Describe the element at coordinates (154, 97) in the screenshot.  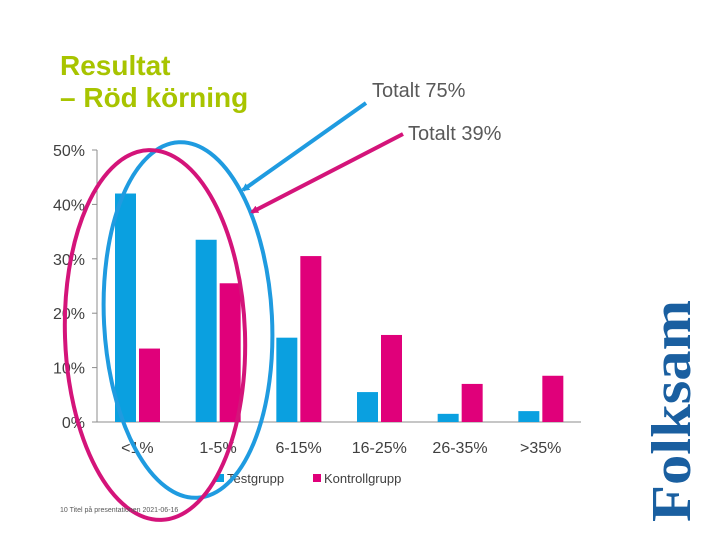
I see `slide-title-line2: – Röd körning` at that location.